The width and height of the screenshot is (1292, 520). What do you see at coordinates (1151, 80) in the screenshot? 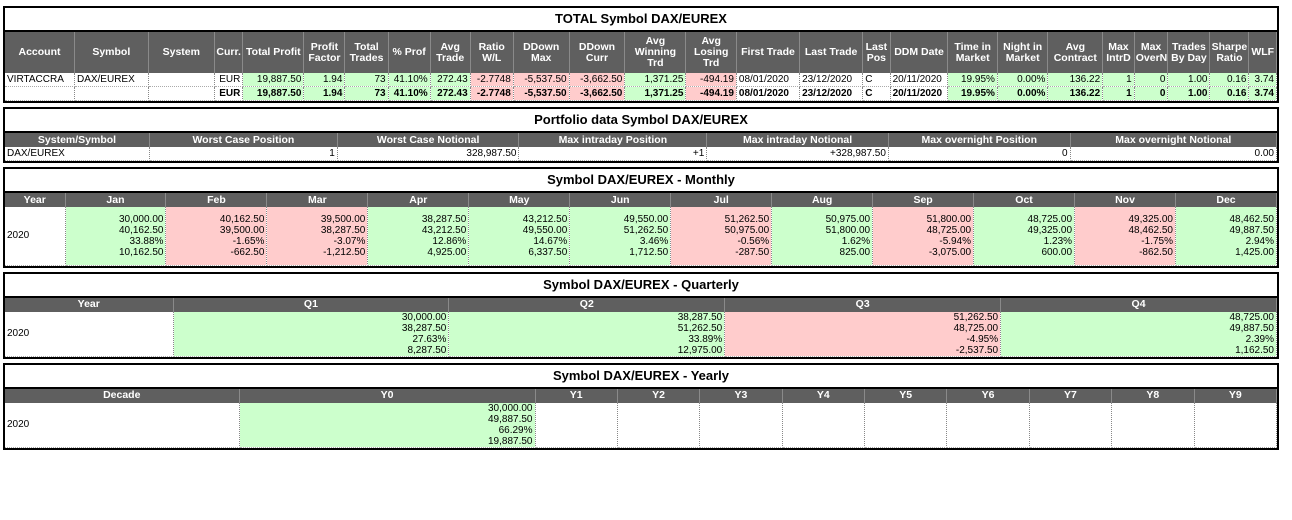
I see `total-cell: 0` at bounding box center [1151, 80].